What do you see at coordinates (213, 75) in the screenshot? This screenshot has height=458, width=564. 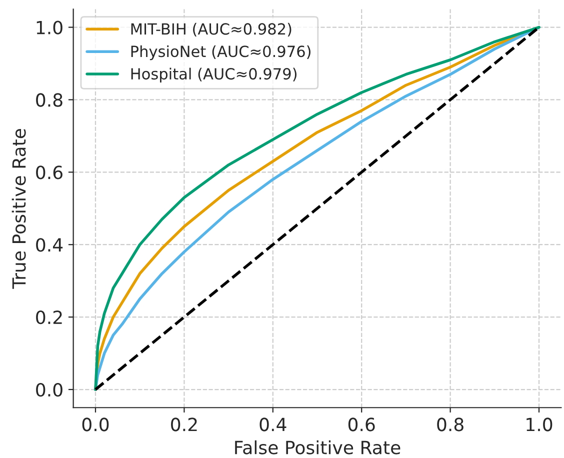 I see `legend-label: Hospital (AUC≈0.979)` at bounding box center [213, 75].